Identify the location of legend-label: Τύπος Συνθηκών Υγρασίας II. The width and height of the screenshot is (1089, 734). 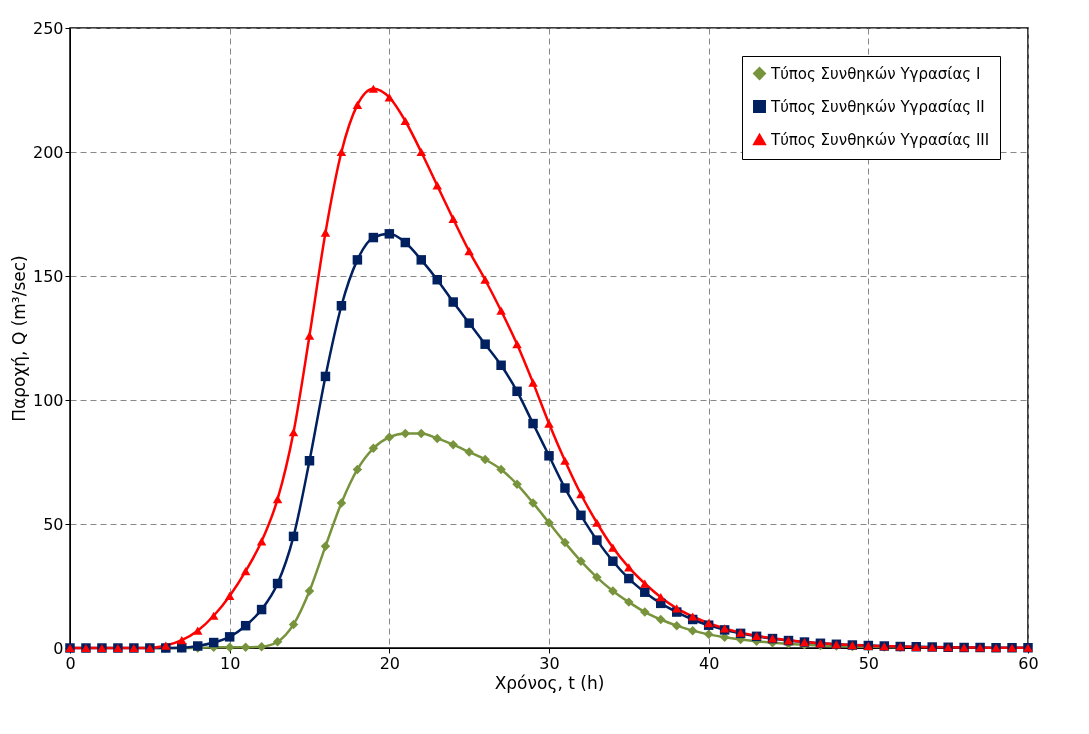
(877, 106).